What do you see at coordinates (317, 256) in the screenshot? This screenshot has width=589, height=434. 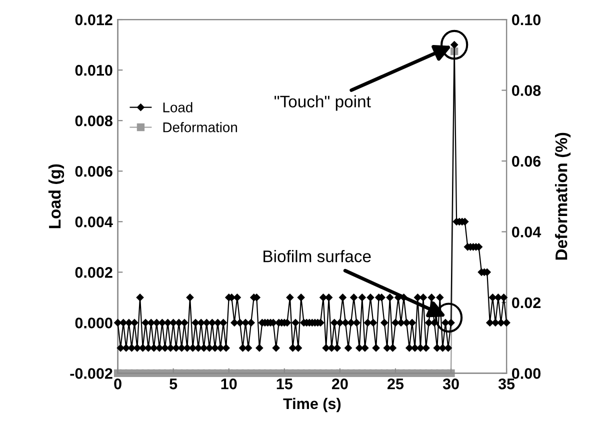 I see `annotation: Biofilm surface` at bounding box center [317, 256].